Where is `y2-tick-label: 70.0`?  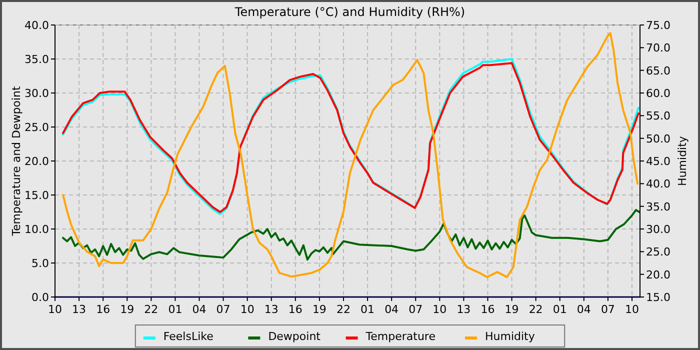
y2-tick-label: 70.0 is located at coordinates (658, 48).